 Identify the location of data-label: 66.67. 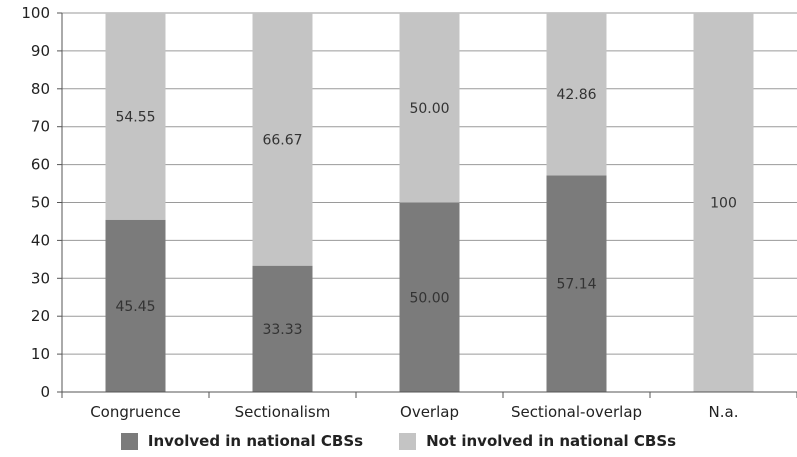
(282, 140).